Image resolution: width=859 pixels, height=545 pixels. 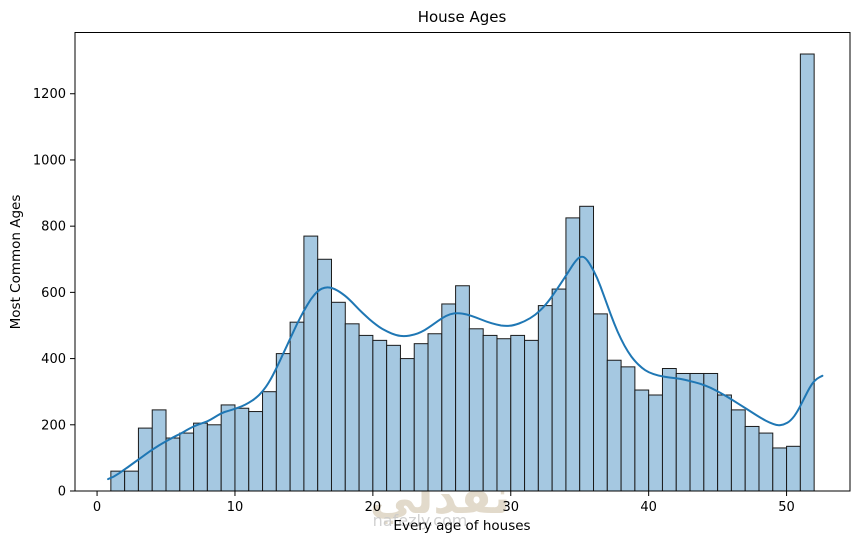 I want to click on y-tick-label: 0, so click(x=62, y=492).